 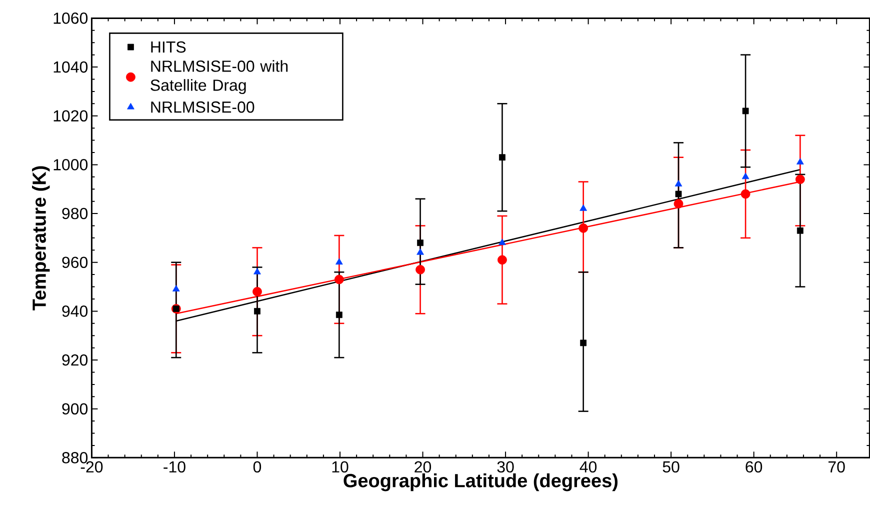 What do you see at coordinates (423, 467) in the screenshot?
I see `x-tick-label: 20` at bounding box center [423, 467].